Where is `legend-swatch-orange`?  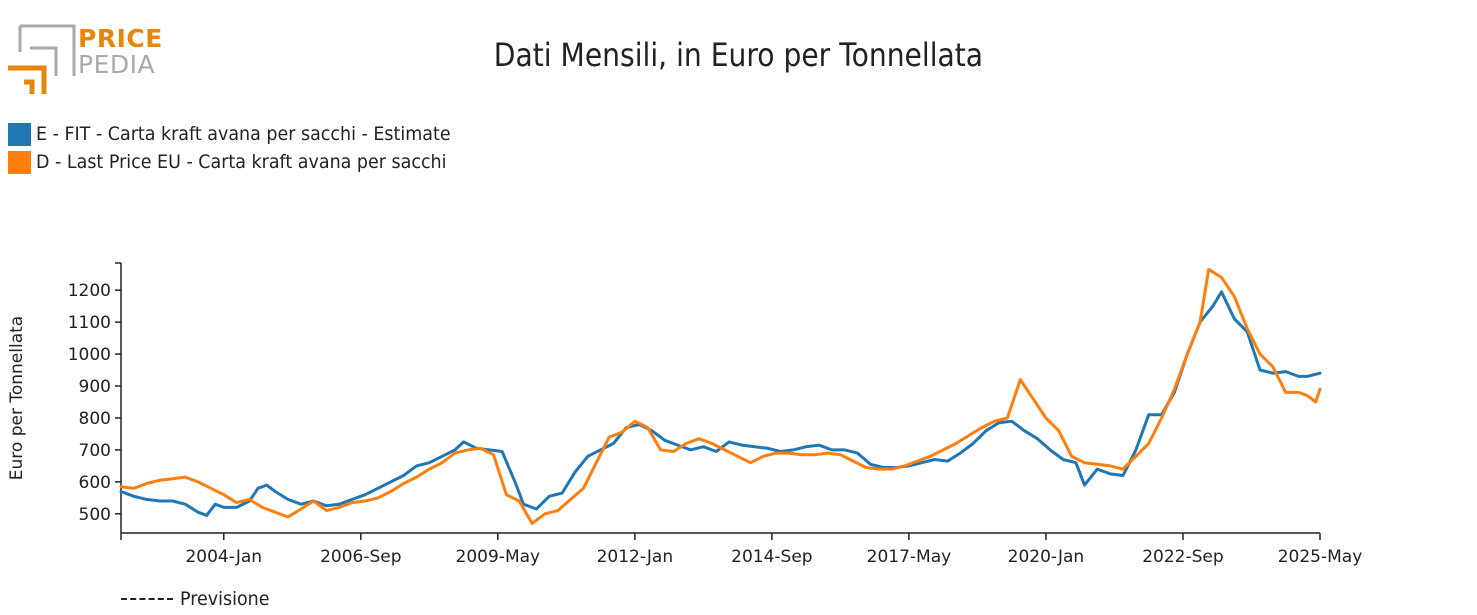
legend-swatch-orange is located at coordinates (19, 162).